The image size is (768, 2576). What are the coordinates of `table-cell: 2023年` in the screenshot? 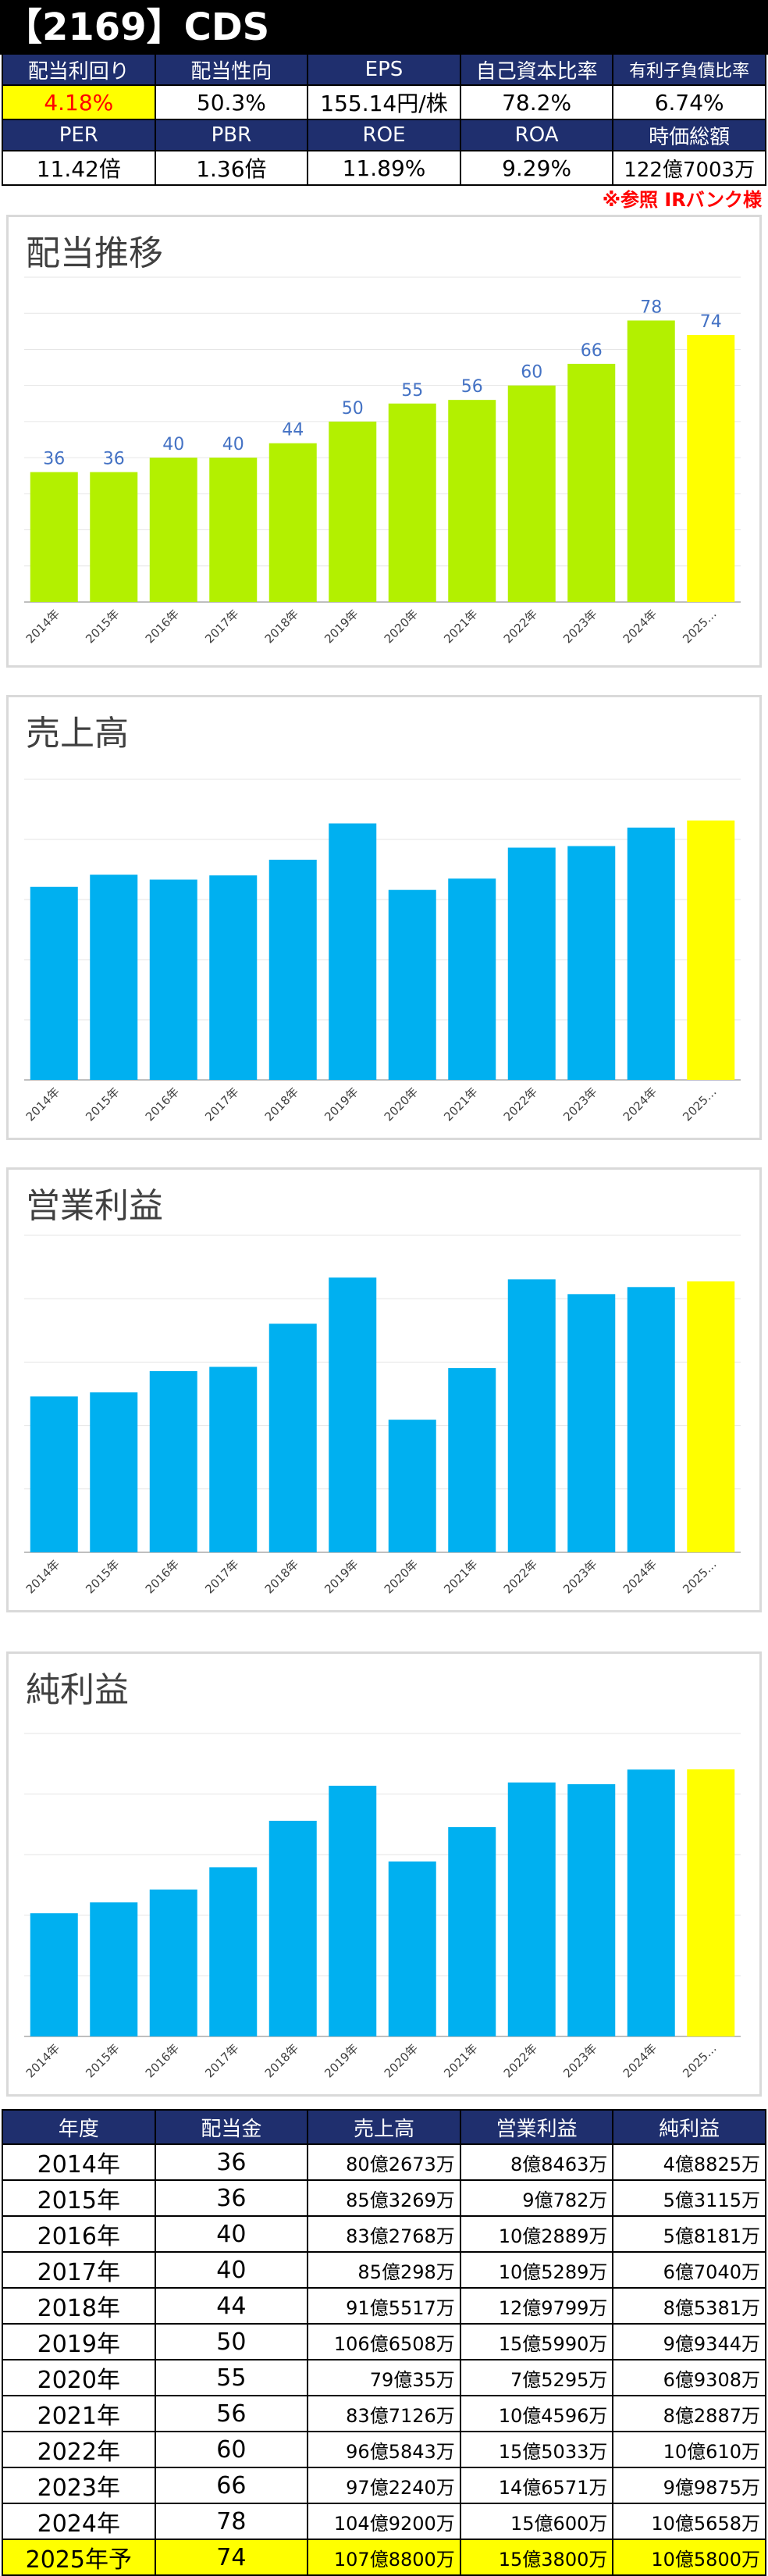 It's located at (79, 2485).